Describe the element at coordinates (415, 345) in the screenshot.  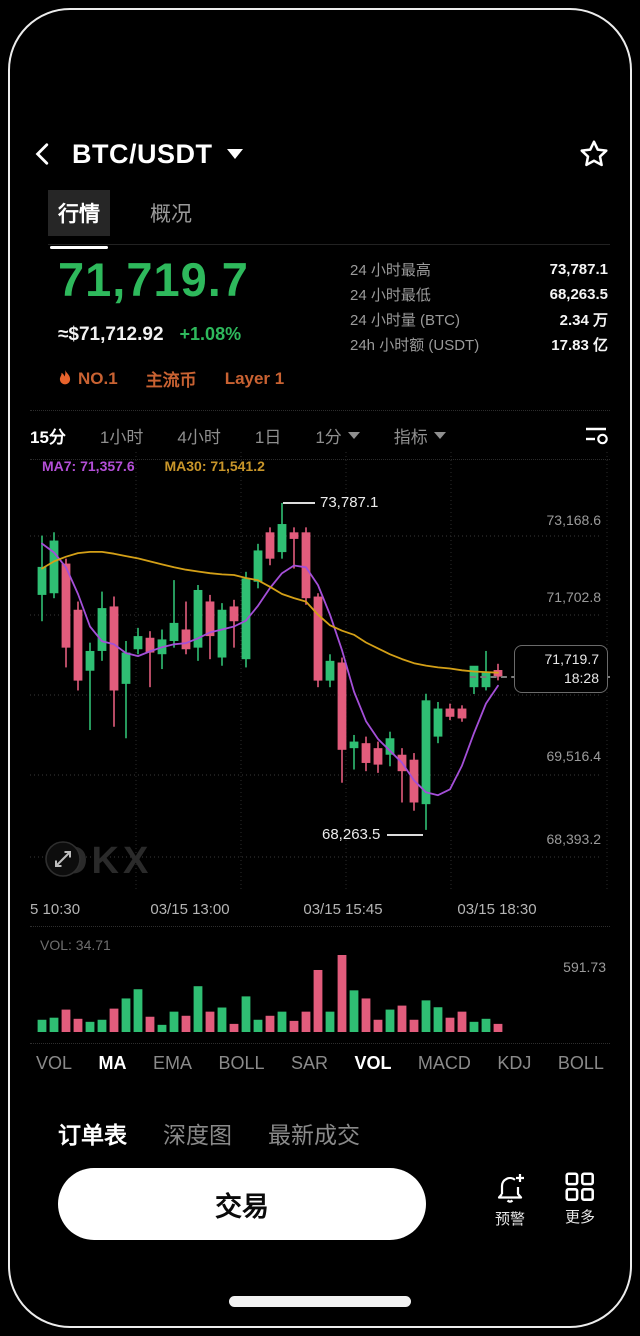
I see `stat-label: 24h 小时额 (USDT)` at that location.